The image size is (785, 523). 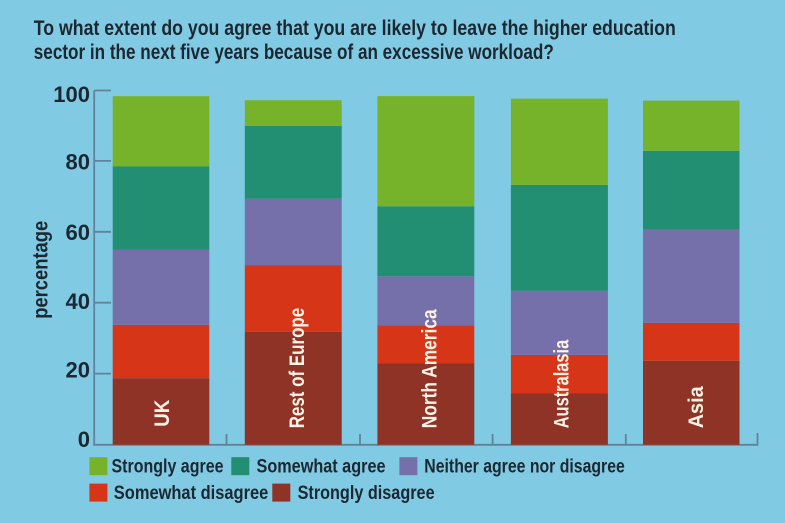 I want to click on svg-text: Strongly disagree, so click(x=366, y=493).